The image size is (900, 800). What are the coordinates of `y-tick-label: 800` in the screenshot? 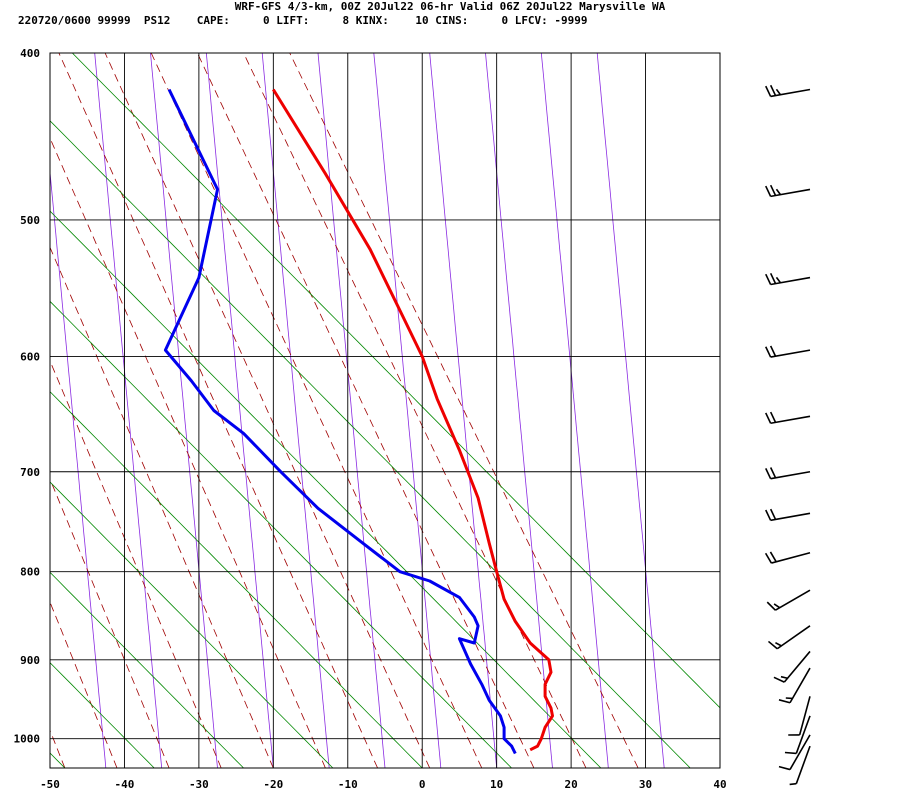 It's located at (30, 572).